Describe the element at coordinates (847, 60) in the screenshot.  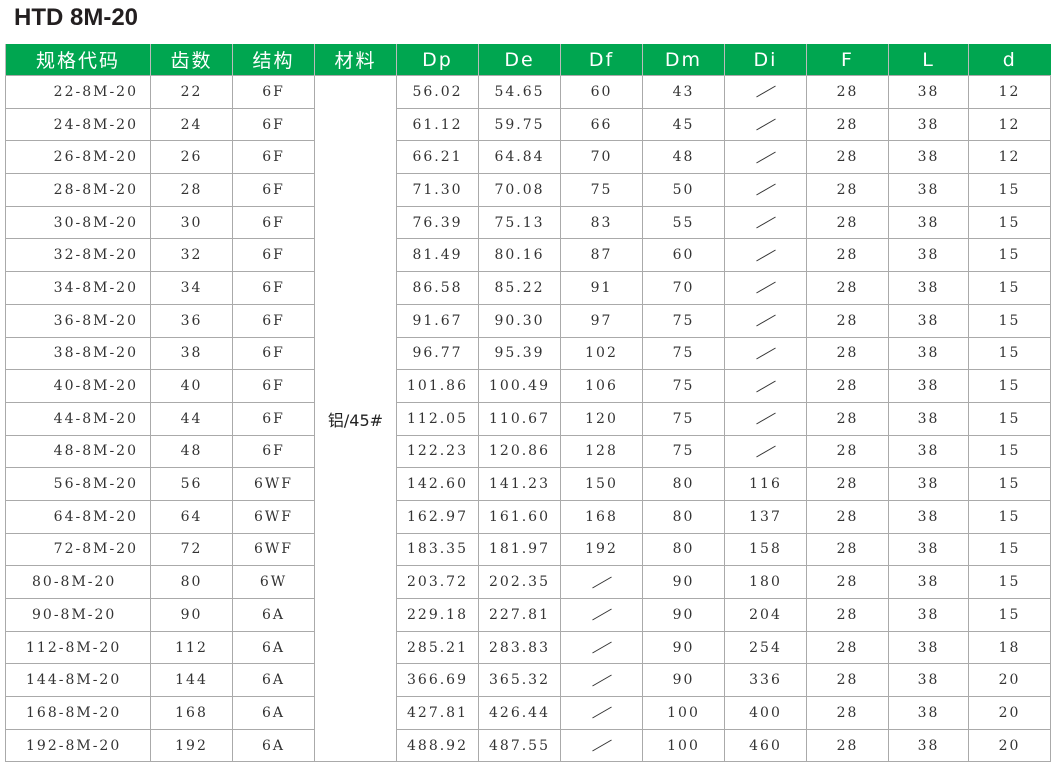
I see `column-header: F` at that location.